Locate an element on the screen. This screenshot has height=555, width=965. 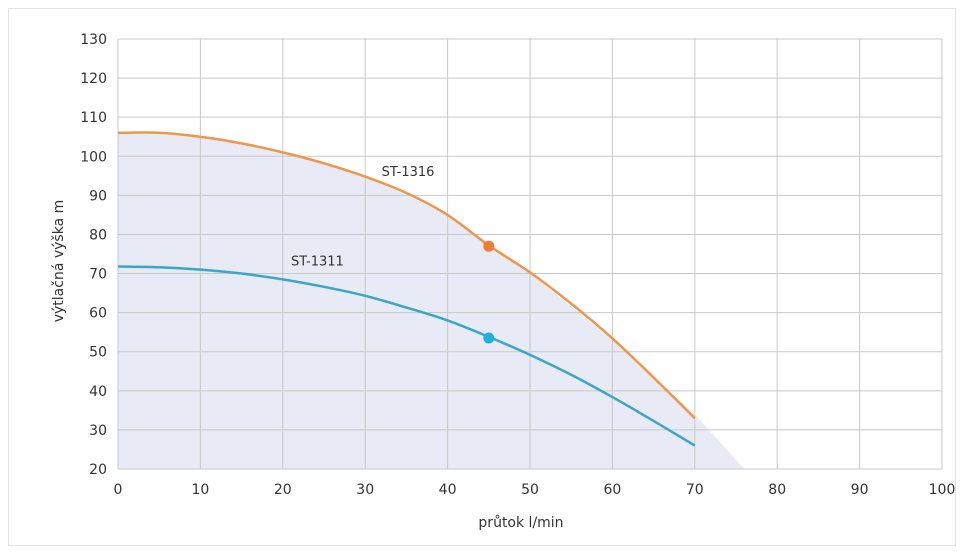
y-tick-label-40: 40 is located at coordinates (98, 392).